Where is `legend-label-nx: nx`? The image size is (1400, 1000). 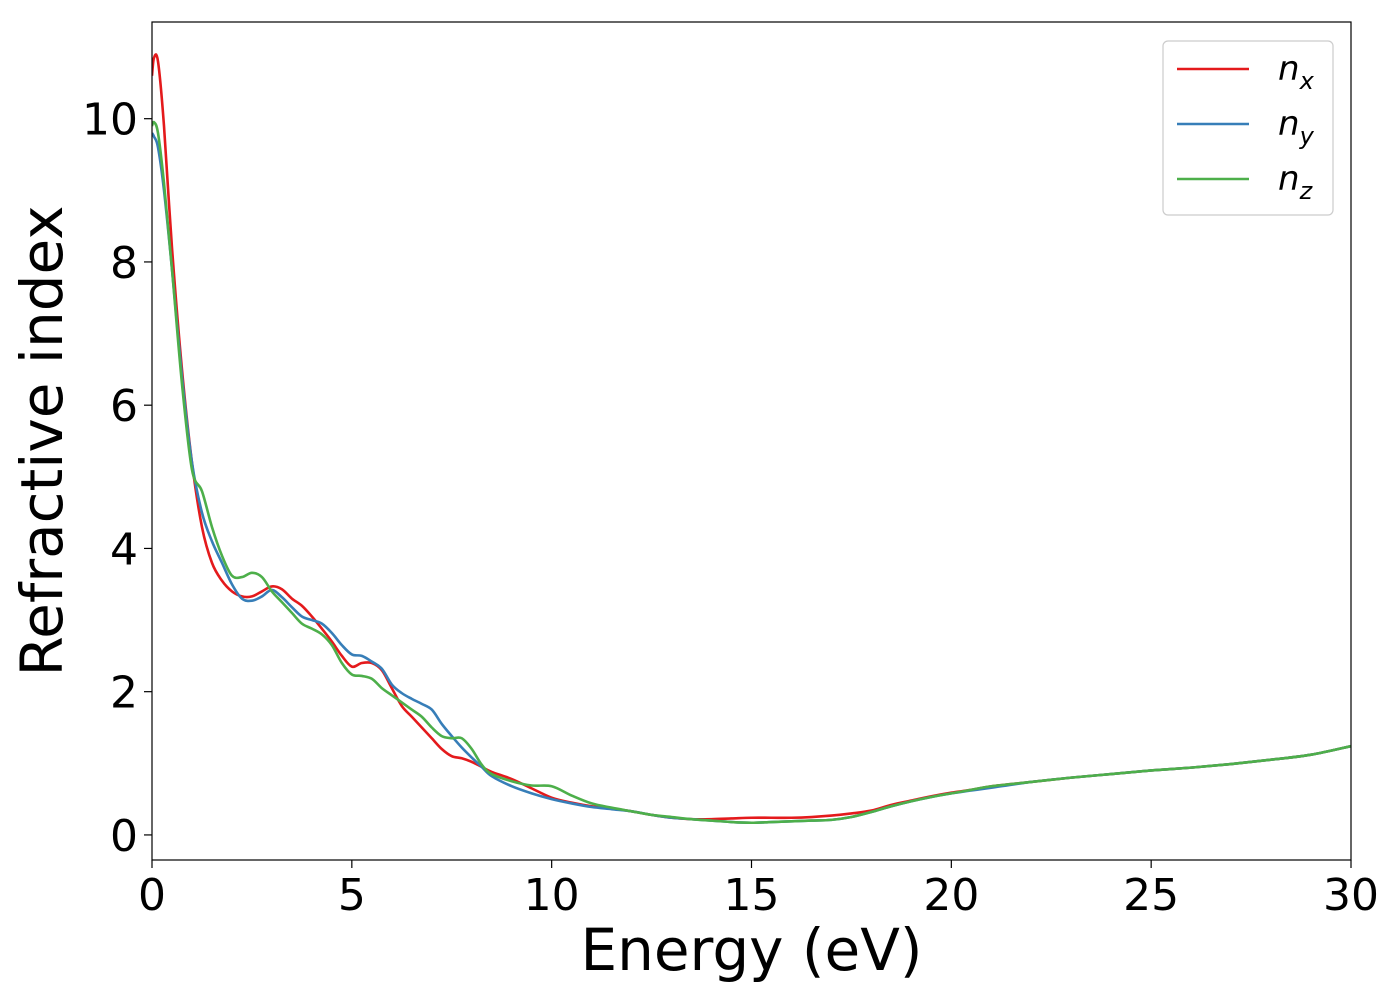 legend-label-nx: nx is located at coordinates (1296, 72).